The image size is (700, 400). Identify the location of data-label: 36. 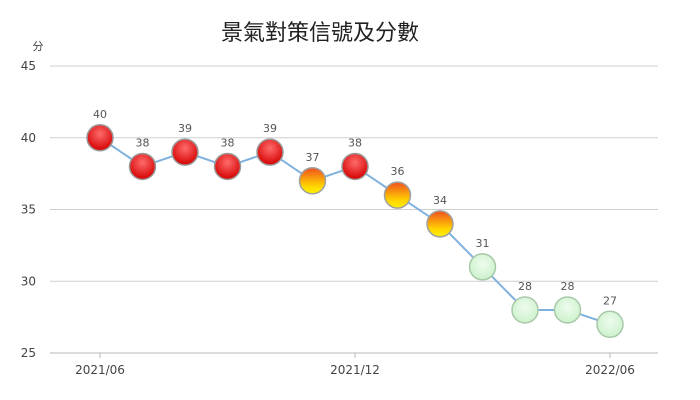
(398, 171).